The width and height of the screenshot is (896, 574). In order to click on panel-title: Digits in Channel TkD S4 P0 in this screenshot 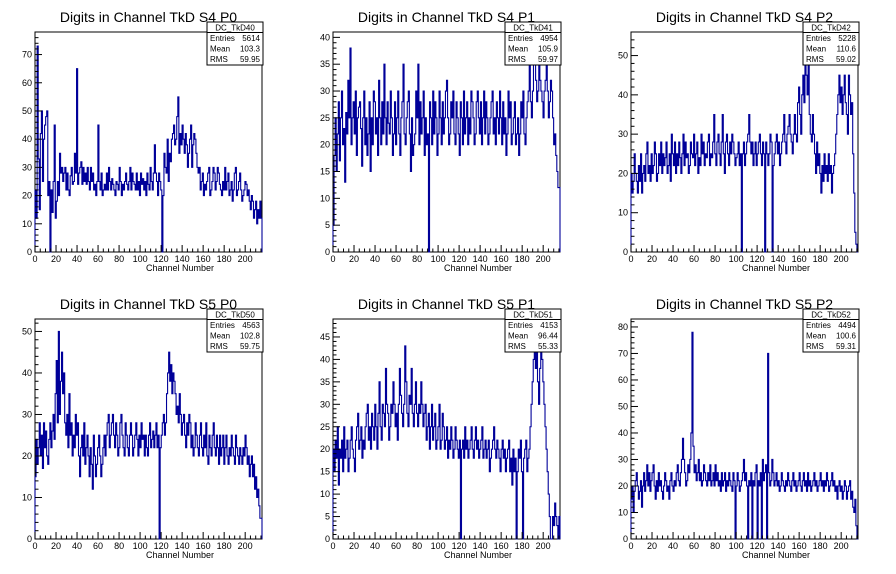, I will do `click(148, 17)`.